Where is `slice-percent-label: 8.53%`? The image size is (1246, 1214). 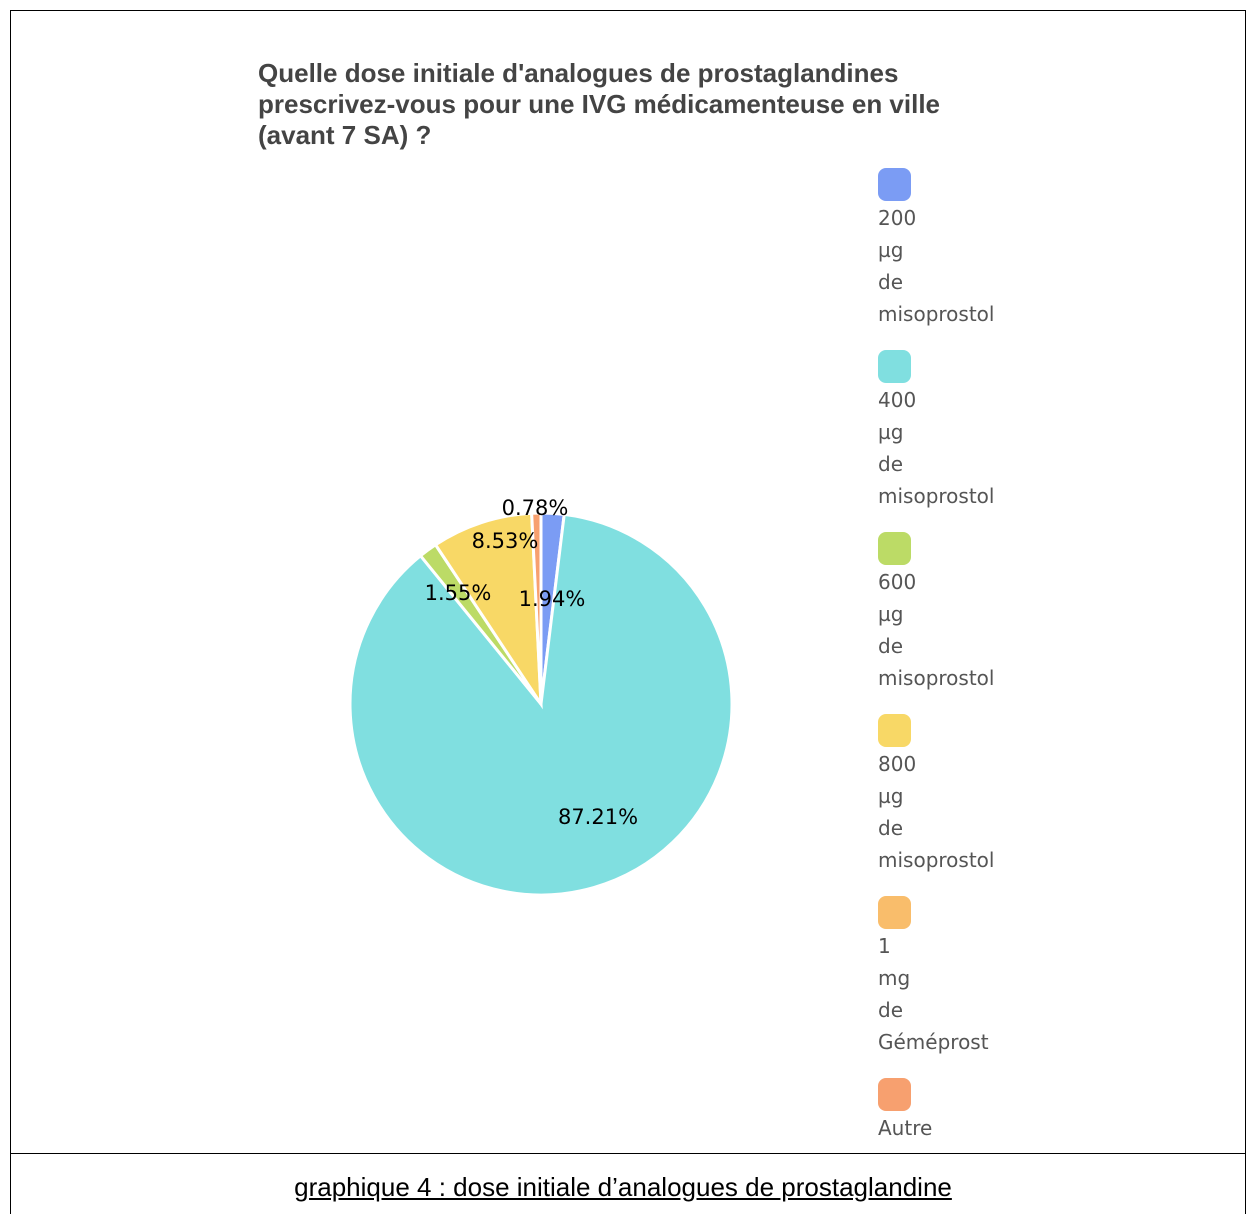 slice-percent-label: 8.53% is located at coordinates (505, 541).